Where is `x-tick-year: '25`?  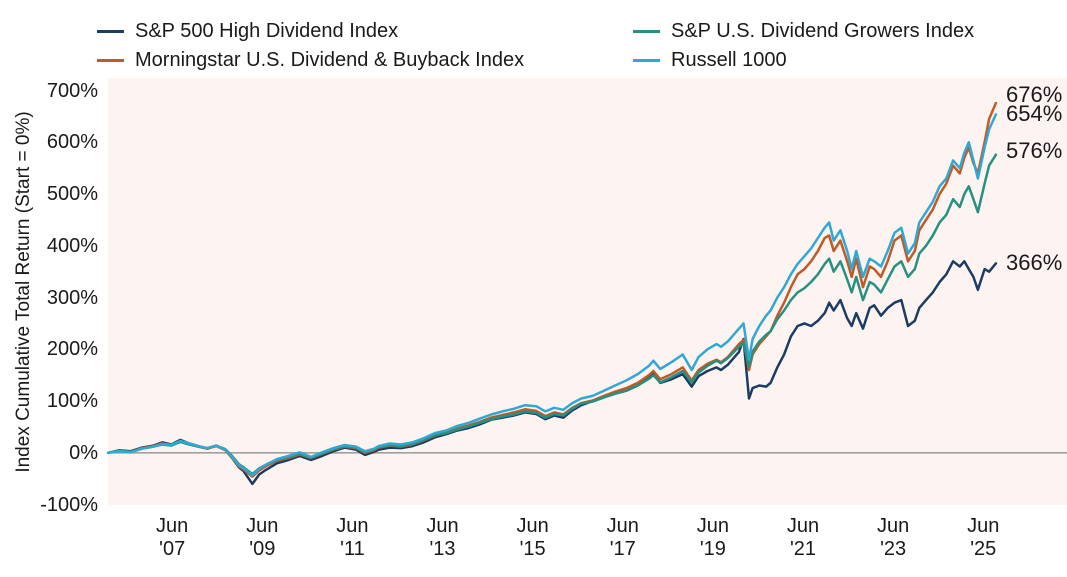 x-tick-year: '25 is located at coordinates (983, 549).